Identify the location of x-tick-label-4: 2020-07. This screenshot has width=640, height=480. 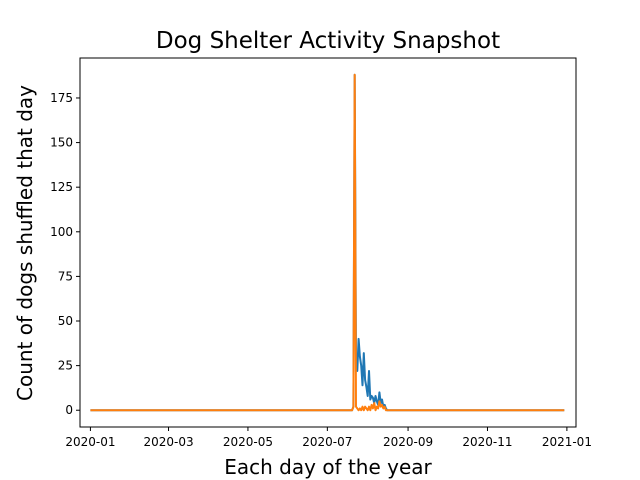
(327, 442).